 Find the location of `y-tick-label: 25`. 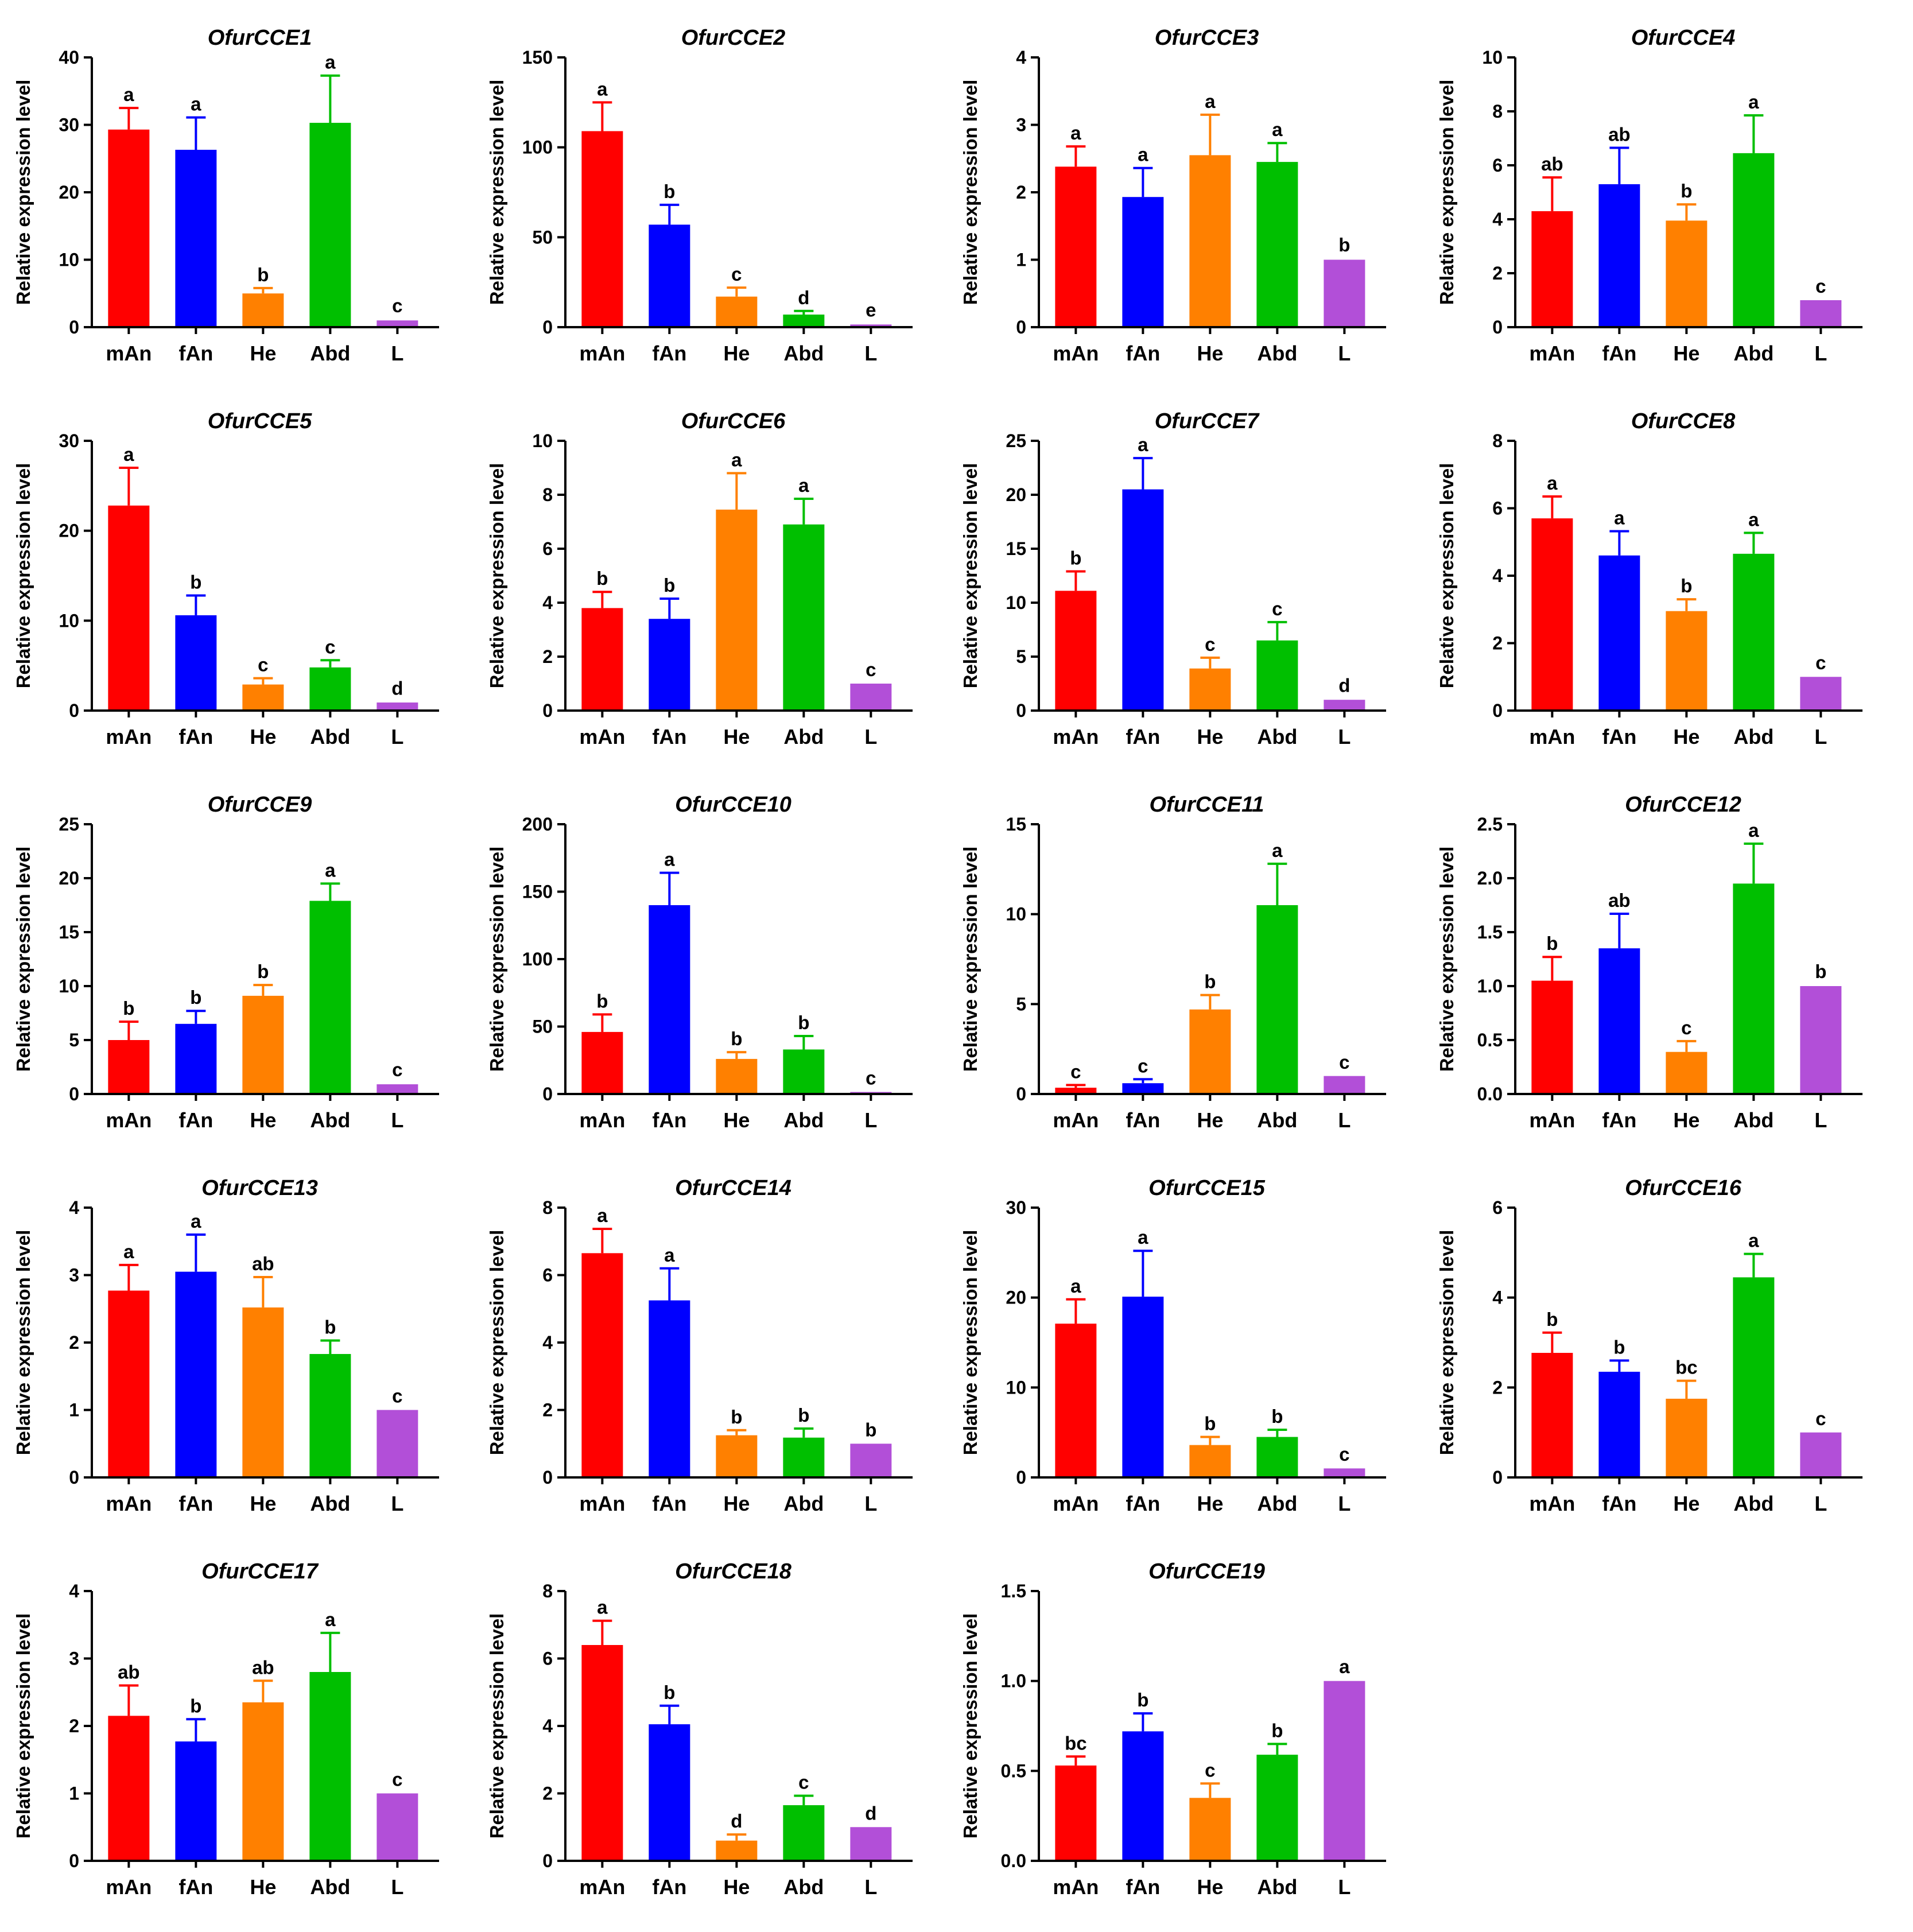

y-tick-label: 25 is located at coordinates (69, 824).